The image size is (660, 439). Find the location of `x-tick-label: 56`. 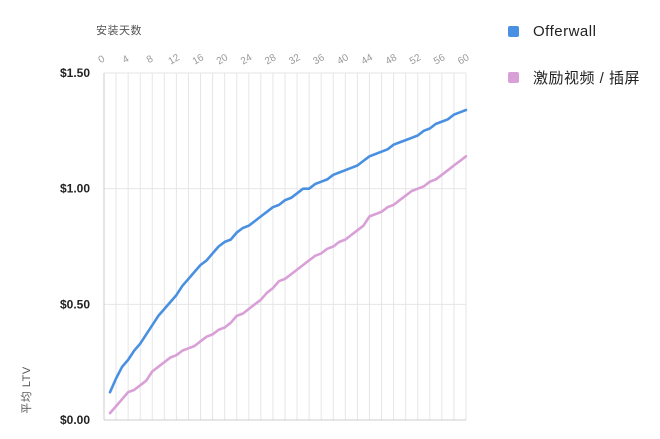

x-tick-label: 56 is located at coordinates (440, 59).